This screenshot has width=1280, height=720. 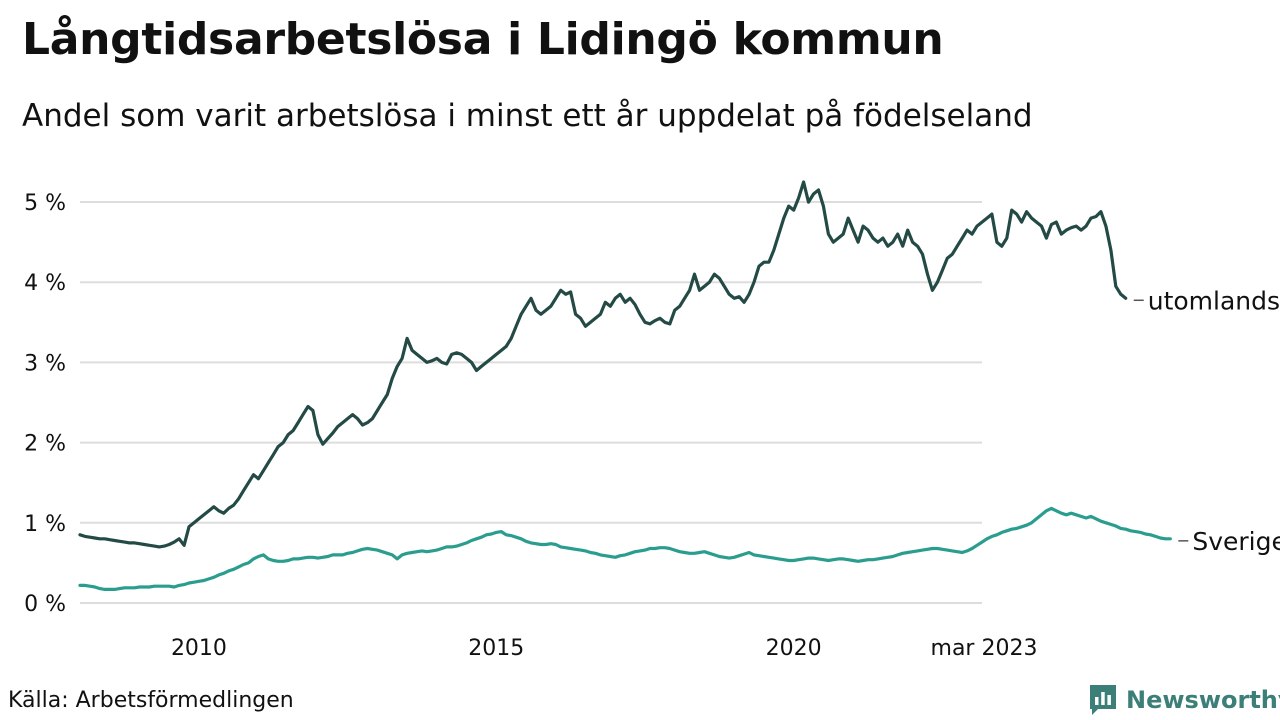 I want to click on x-tick-label: 2015, so click(x=496, y=648).